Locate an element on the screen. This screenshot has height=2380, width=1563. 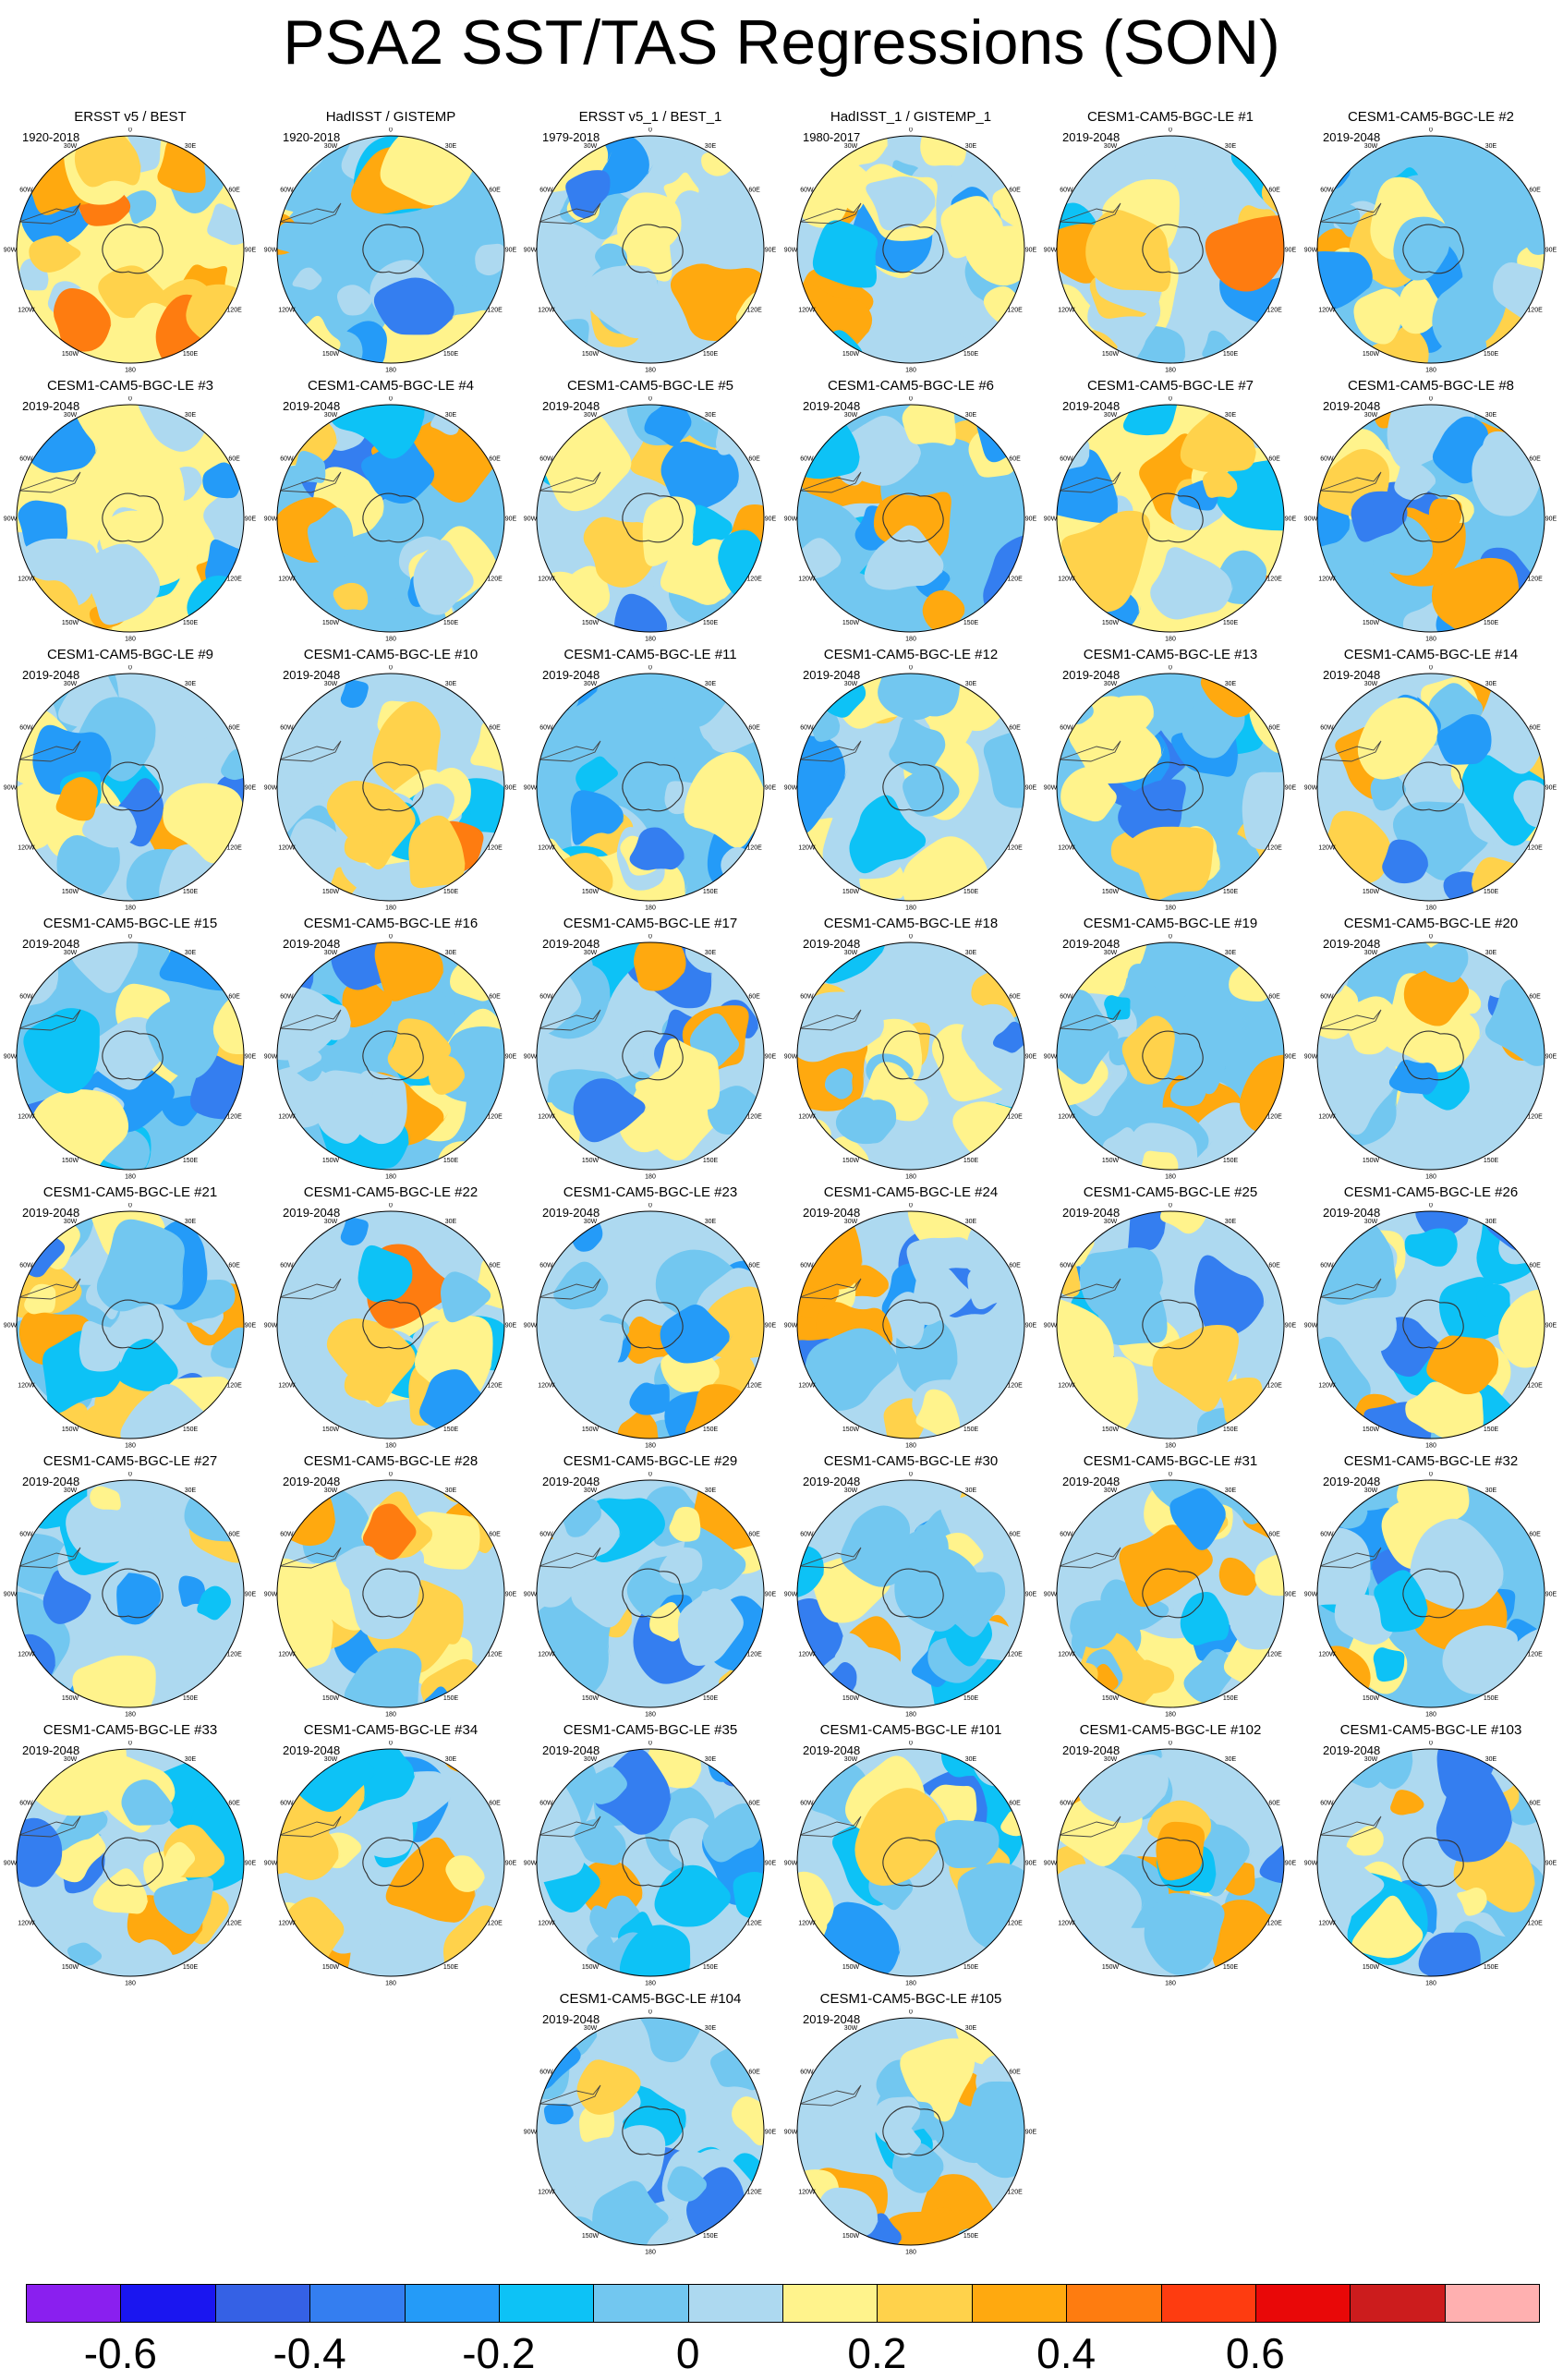
panel-years: 1980-2017 is located at coordinates (832, 137).